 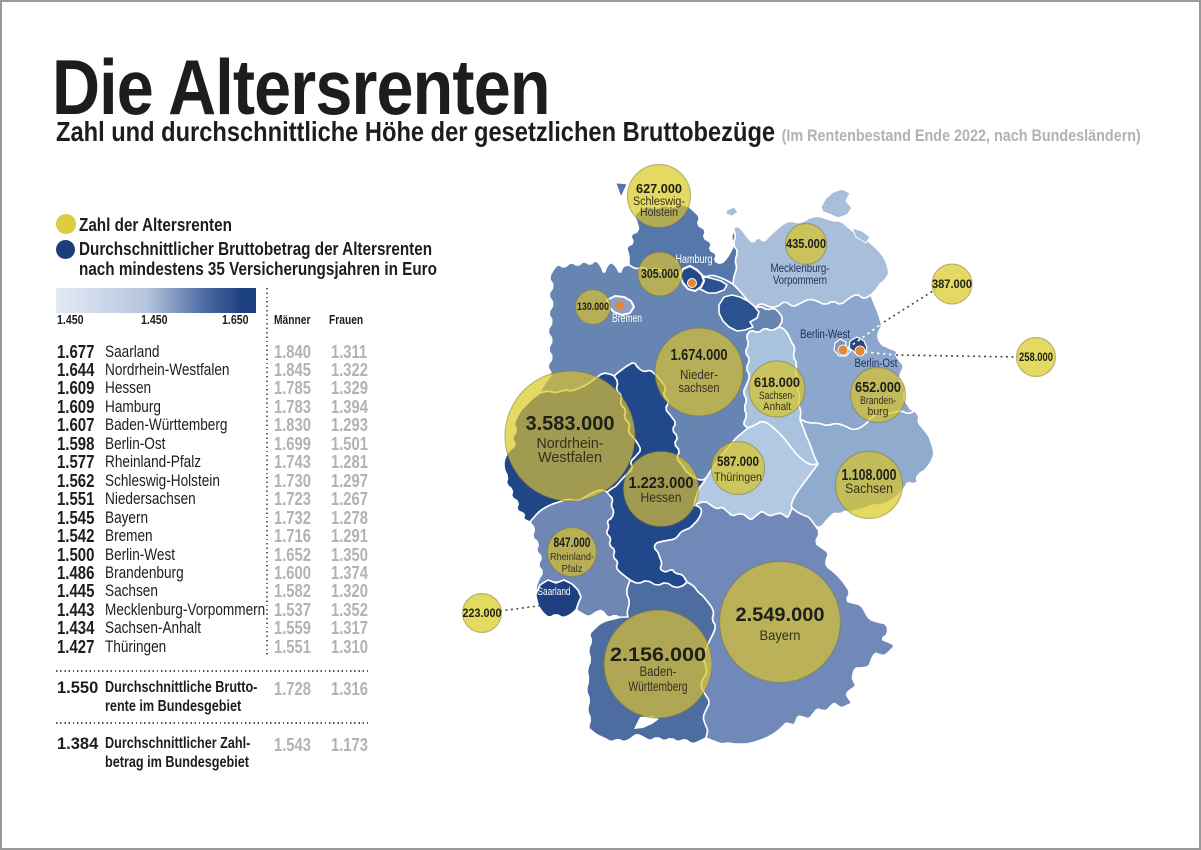 I want to click on svg-text: Baden-, so click(x=658, y=671).